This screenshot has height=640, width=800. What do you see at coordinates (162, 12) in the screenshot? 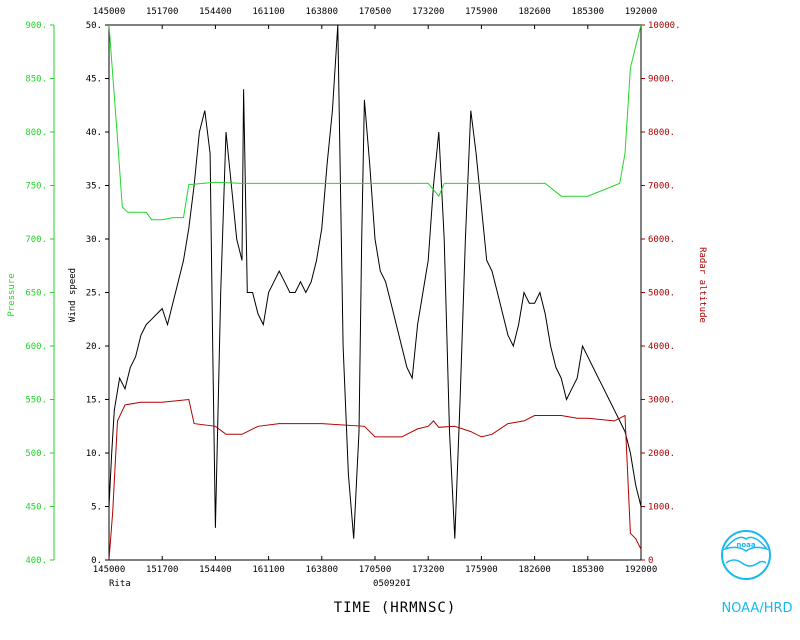
I see `x-tick-label-top: 151700` at bounding box center [162, 12].